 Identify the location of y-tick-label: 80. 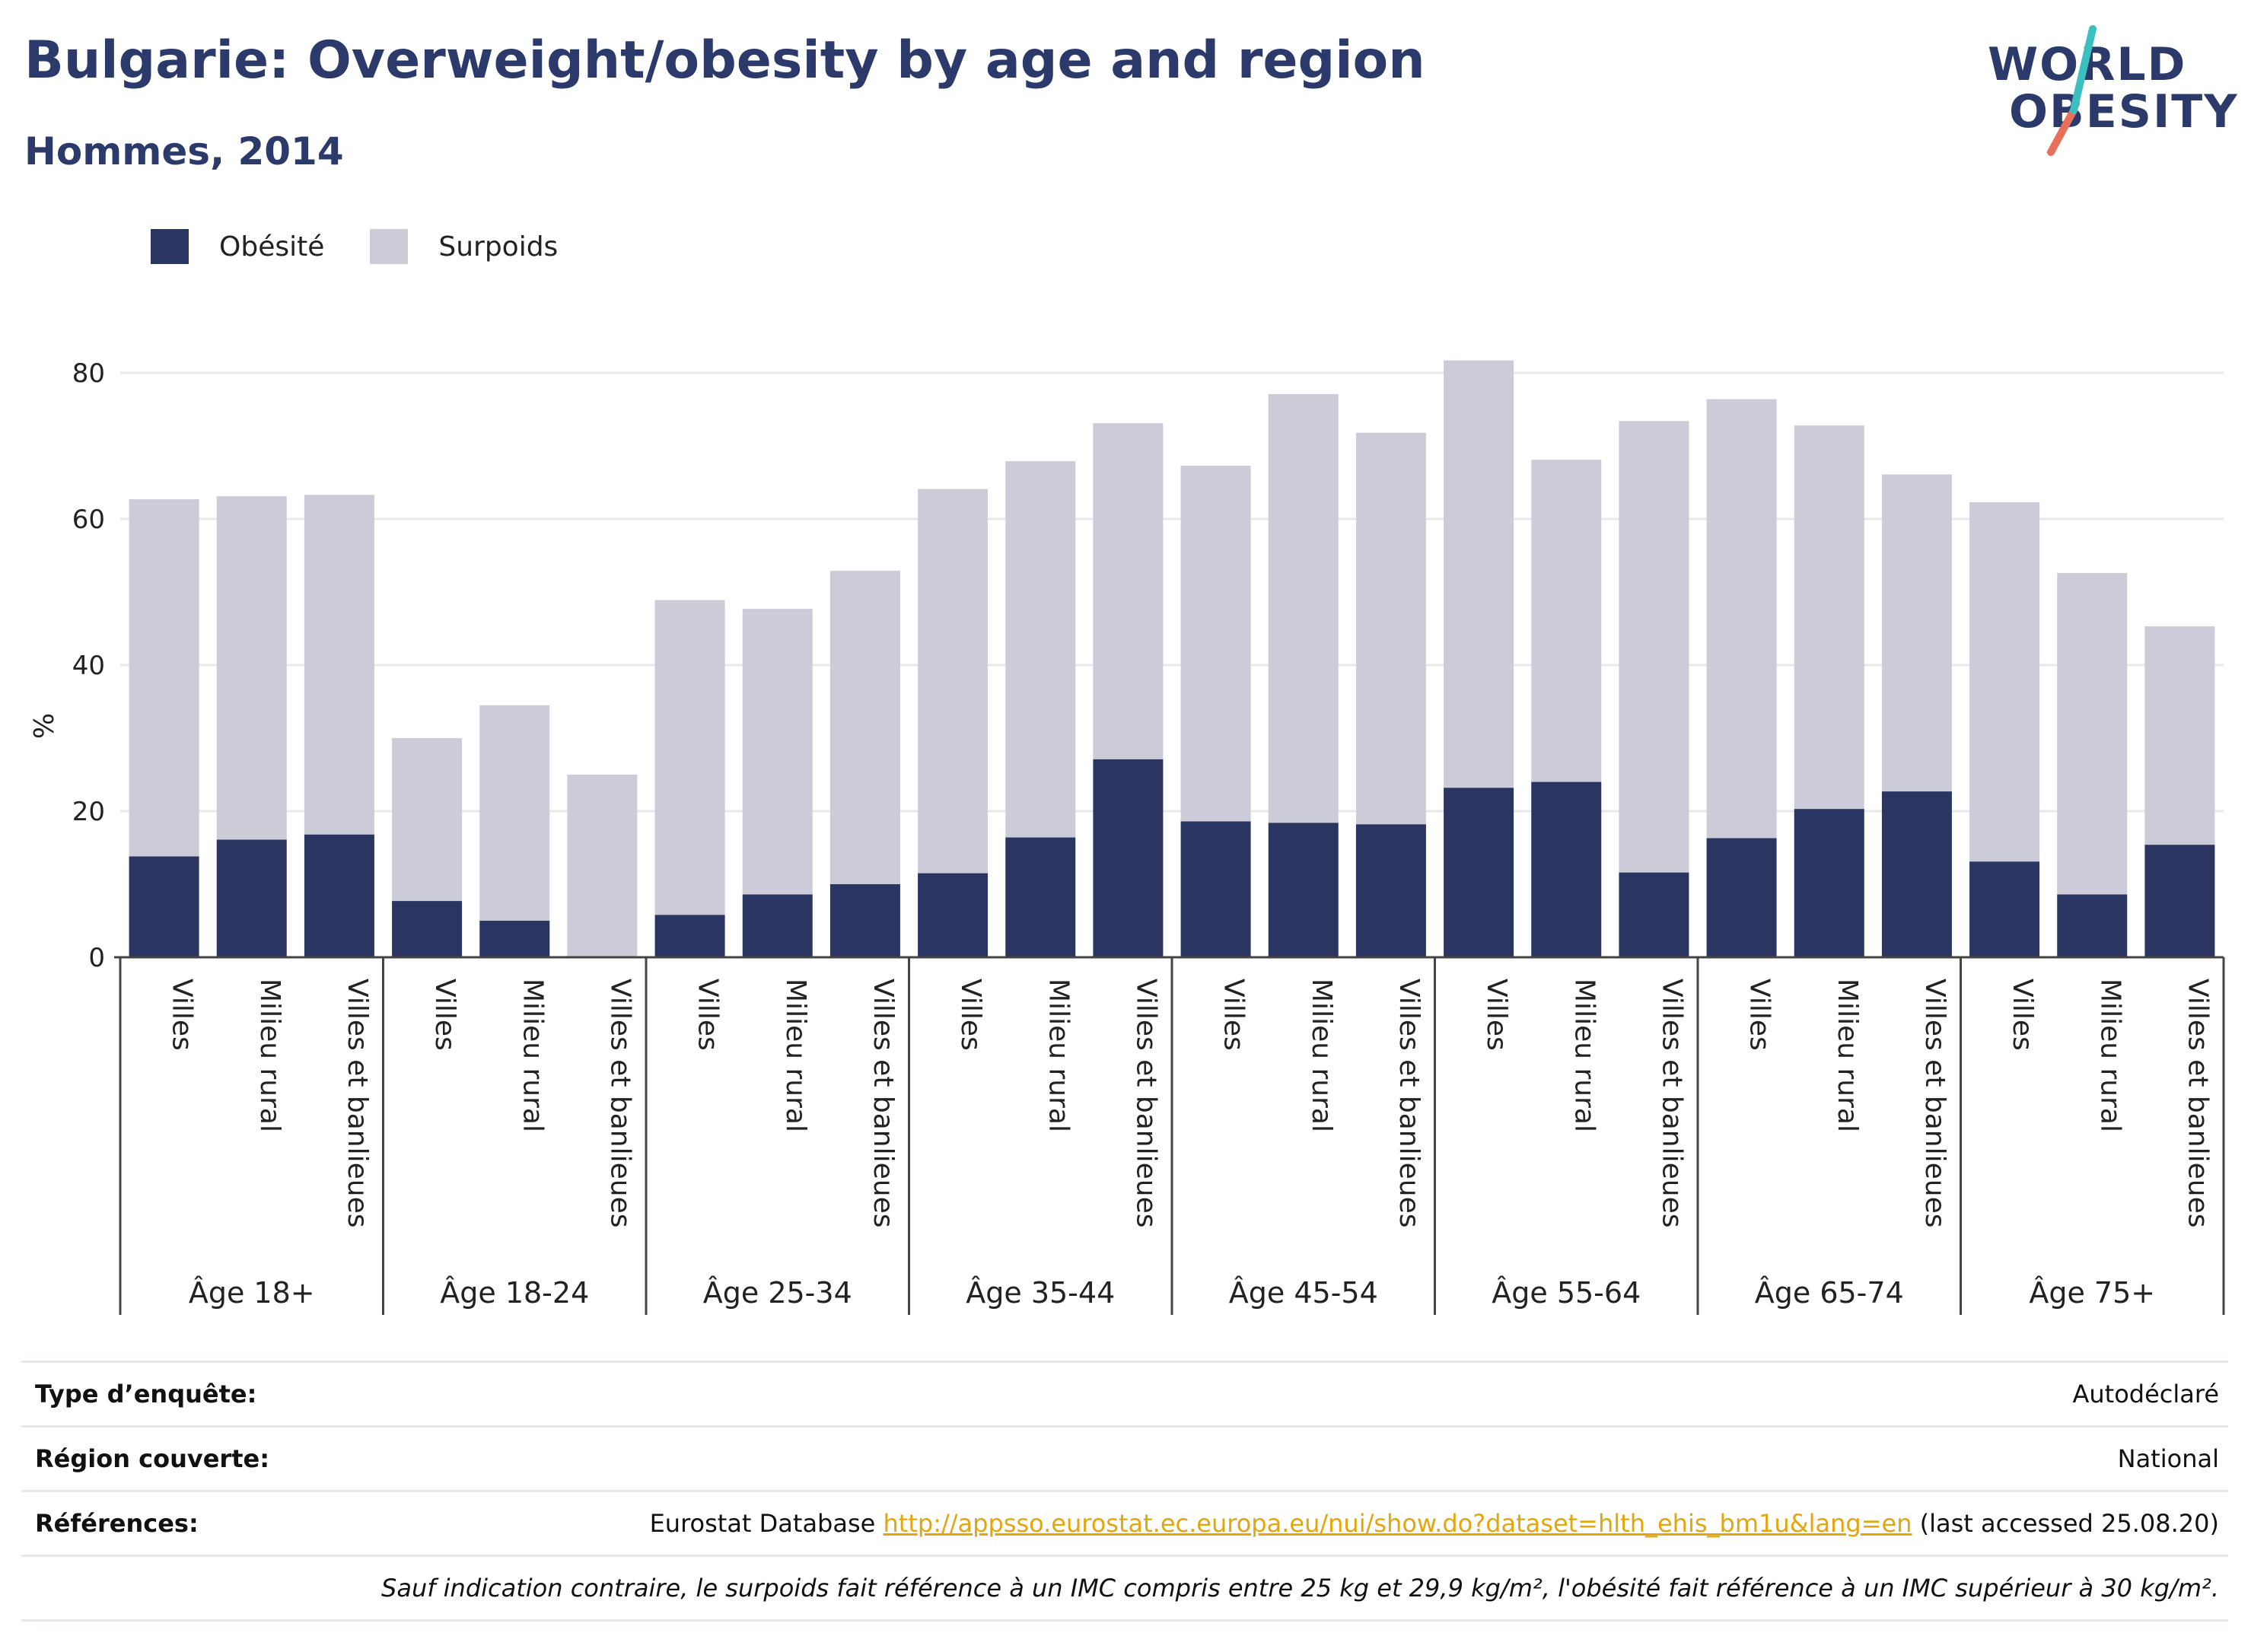
(88, 373).